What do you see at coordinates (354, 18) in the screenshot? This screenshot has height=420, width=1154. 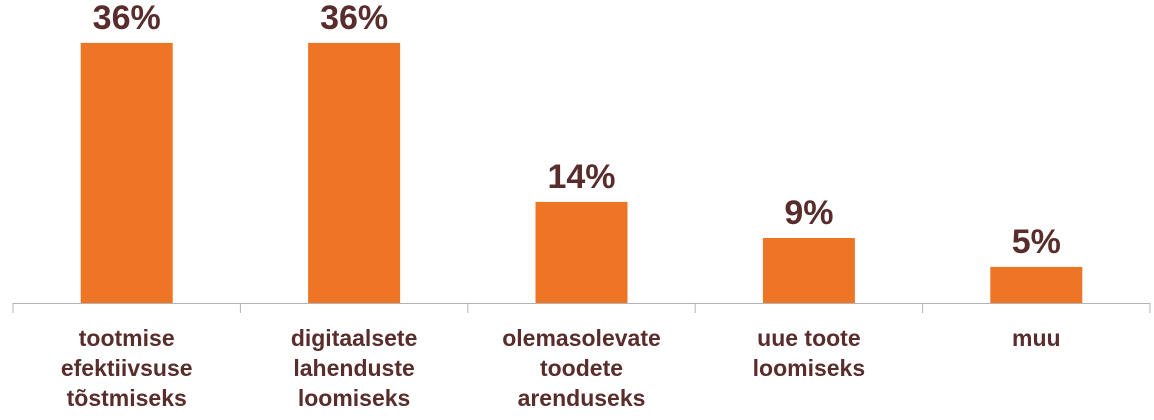 I see `data-label-2: 36%` at bounding box center [354, 18].